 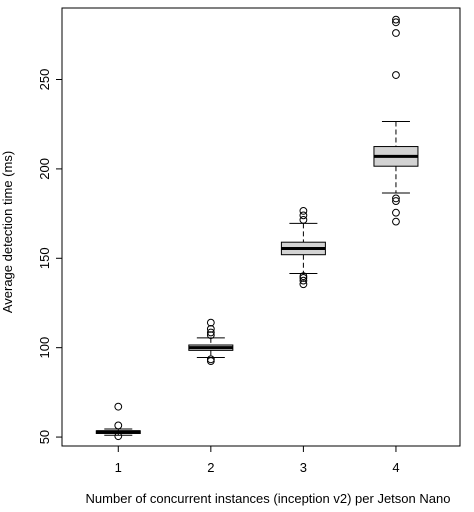 What do you see at coordinates (210, 467) in the screenshot?
I see `x-tick-label: 2` at bounding box center [210, 467].